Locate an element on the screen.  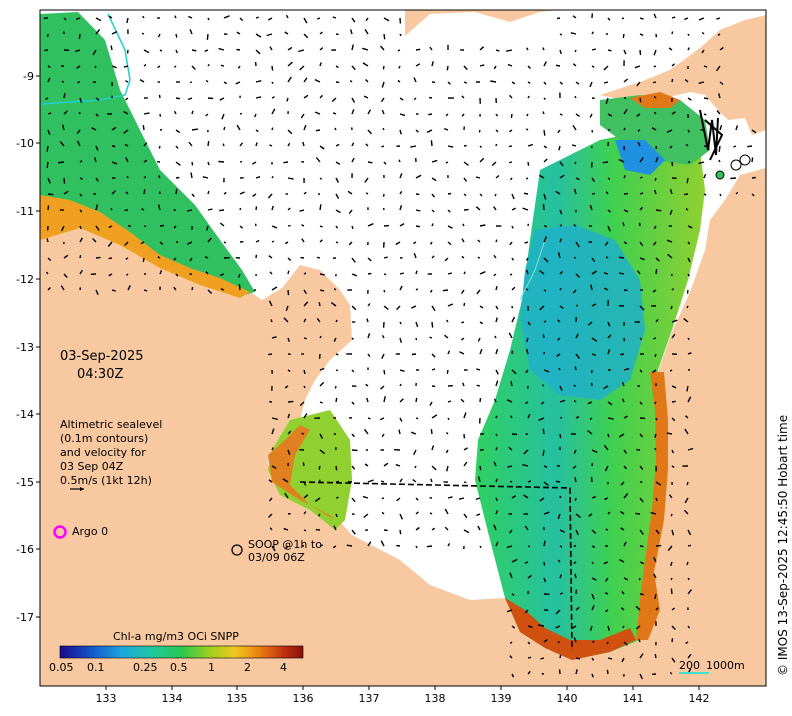
colorbar-tick: 4 is located at coordinates (283, 667).